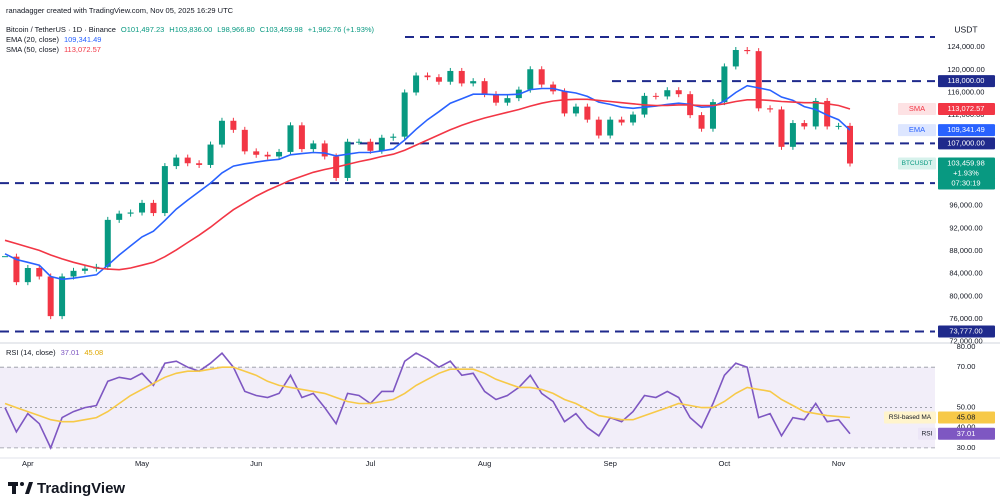 The width and height of the screenshot is (1000, 500). I want to click on rsi-badge-box, so click(966, 417).